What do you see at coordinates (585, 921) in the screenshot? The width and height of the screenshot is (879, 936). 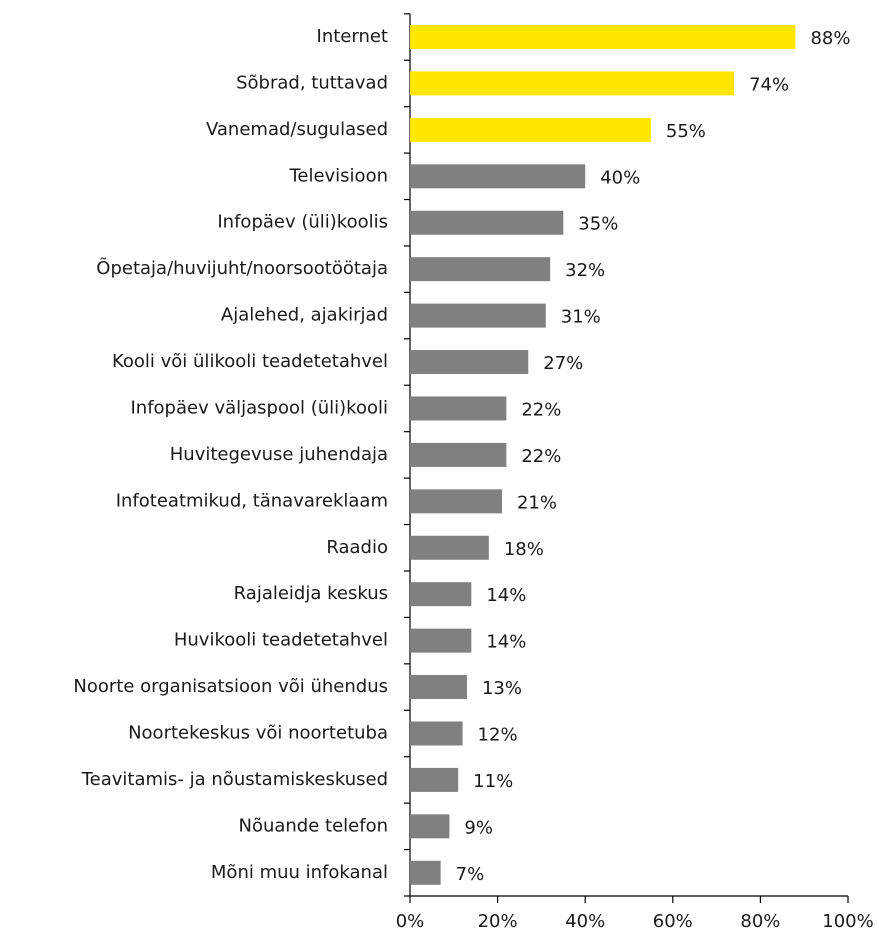 I see `x-tick-label: 40%` at bounding box center [585, 921].